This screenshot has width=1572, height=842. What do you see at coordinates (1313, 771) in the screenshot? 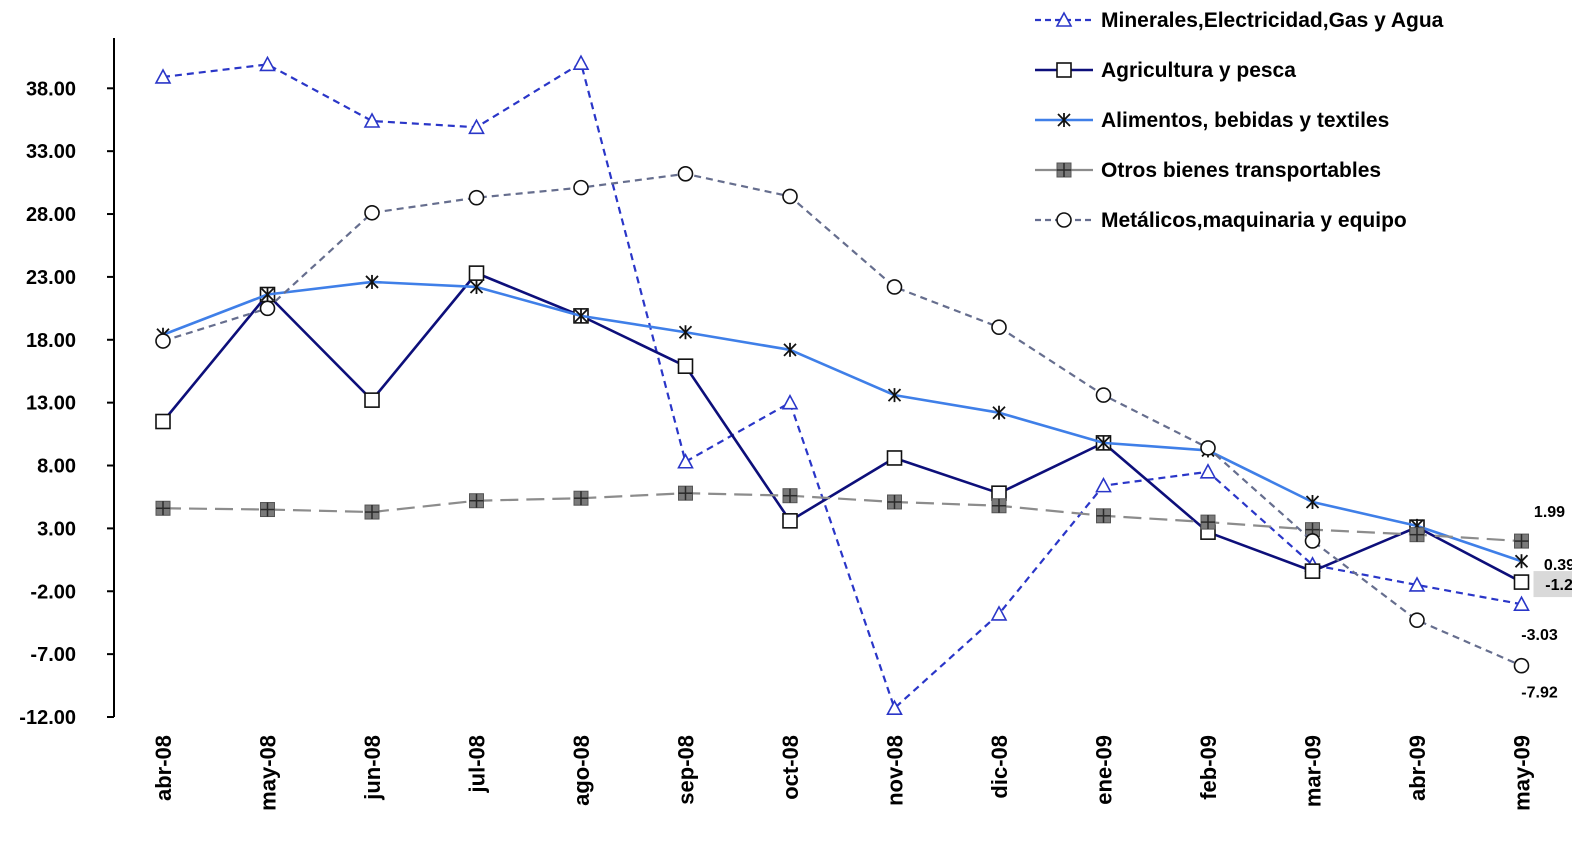
I see `x-tick-label: mar-09` at bounding box center [1313, 771].